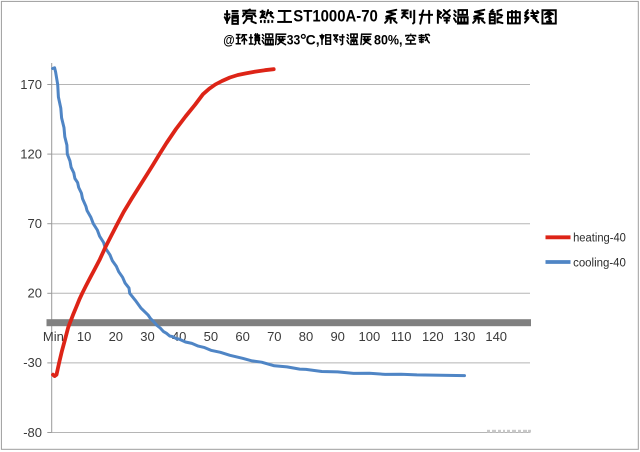  I want to click on svg-text: 10, so click(84, 336).